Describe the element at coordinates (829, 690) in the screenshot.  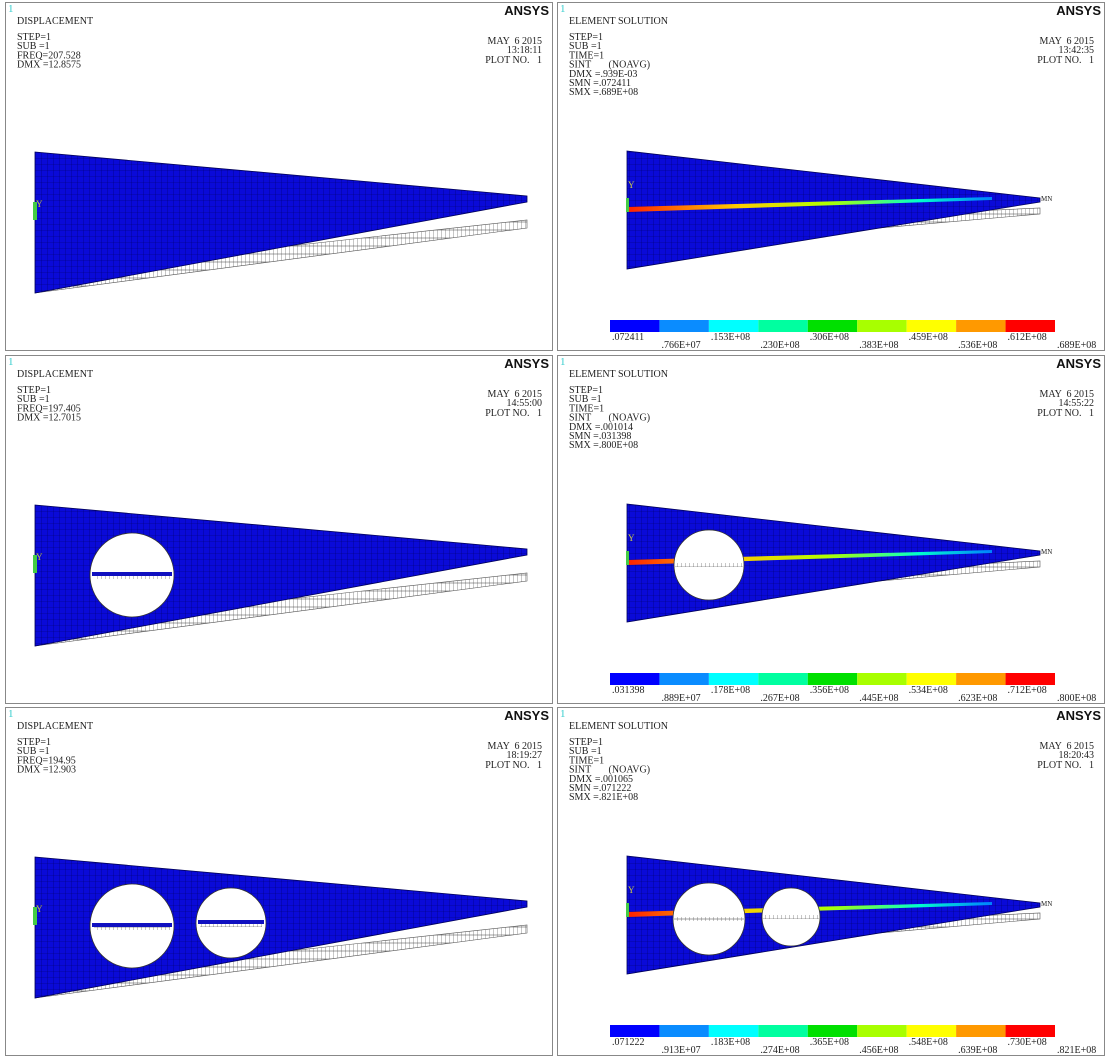
I see `legend-label: .356E+08` at that location.